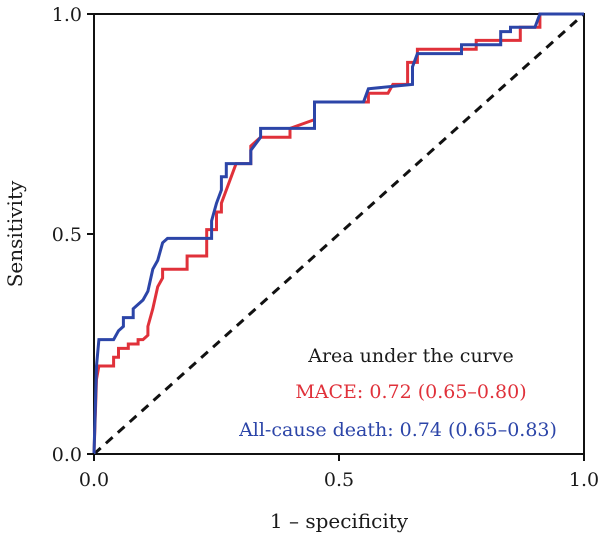  Describe the element at coordinates (339, 521) in the screenshot. I see `x-axis-title: 1 – specificity` at that location.